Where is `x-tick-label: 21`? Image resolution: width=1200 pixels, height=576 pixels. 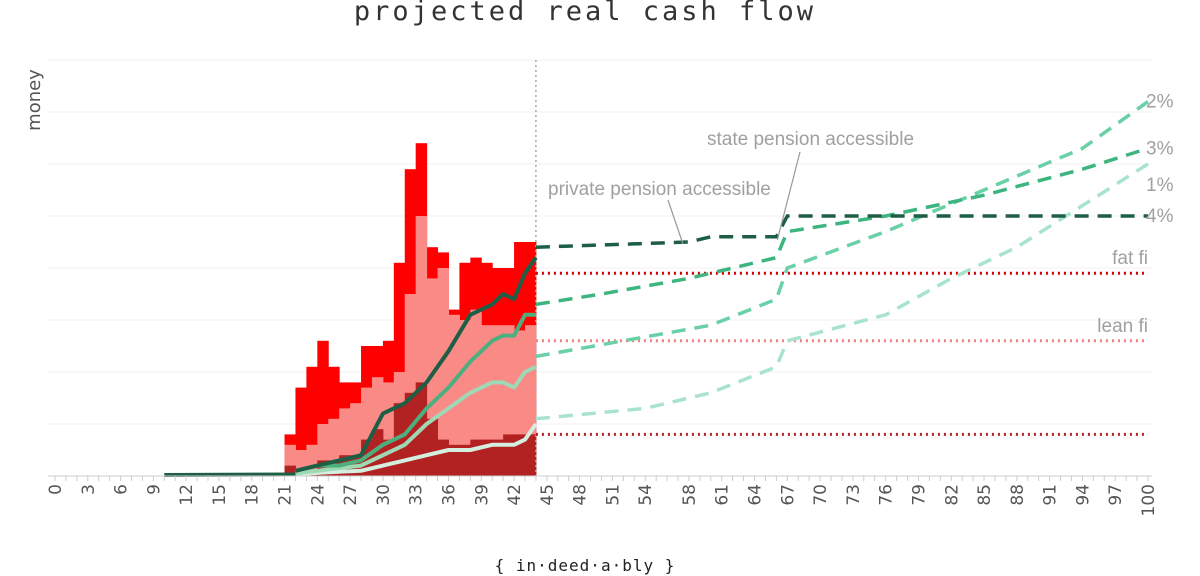
x-tick-label: 21 is located at coordinates (286, 495).